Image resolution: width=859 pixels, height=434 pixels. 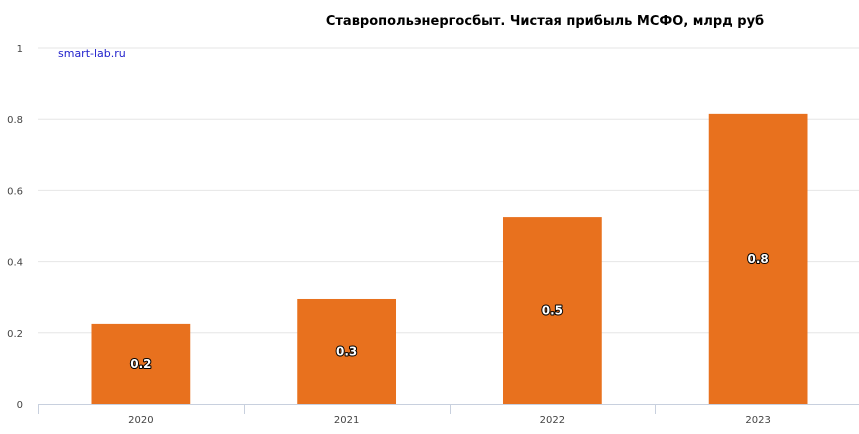 What do you see at coordinates (15, 263) in the screenshot?
I see `y-tick-label: 0.4` at bounding box center [15, 263].